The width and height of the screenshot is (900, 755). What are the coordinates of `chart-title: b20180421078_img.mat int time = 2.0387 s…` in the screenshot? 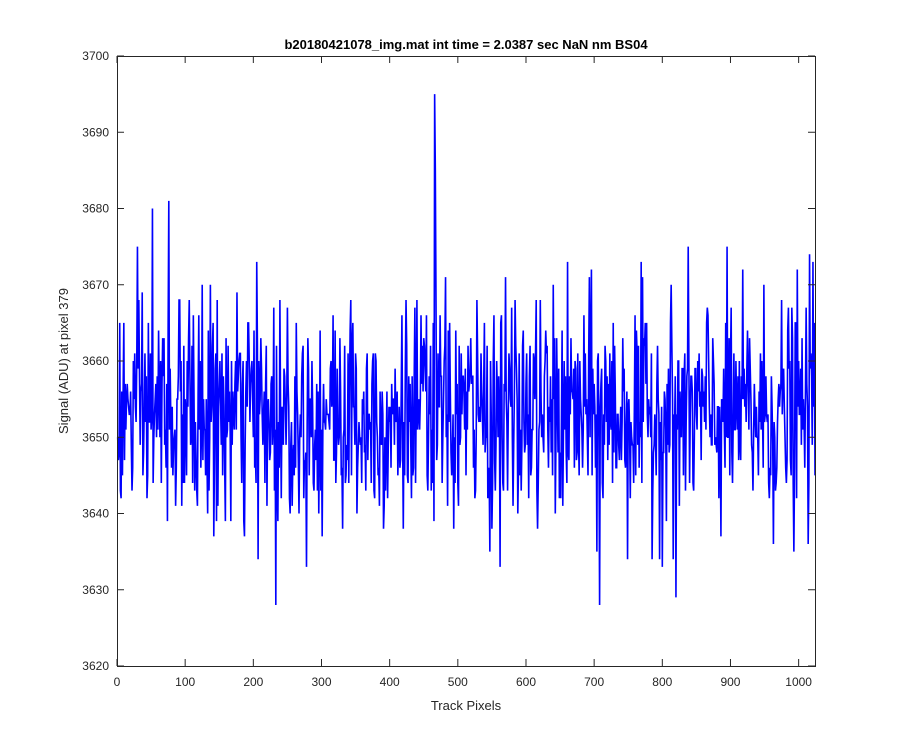 It's located at (466, 44).